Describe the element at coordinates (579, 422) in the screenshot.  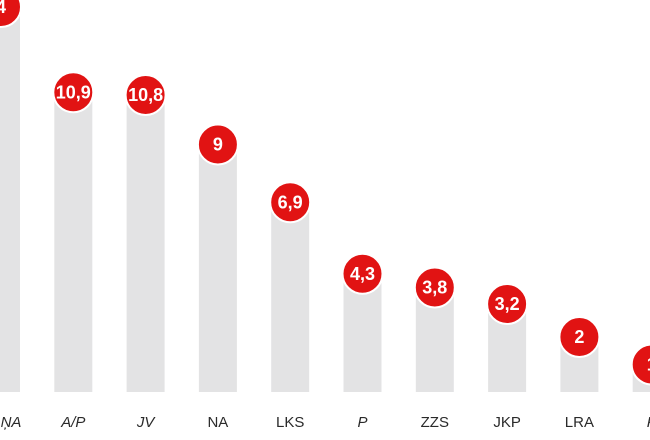
I see `category-label: LRA` at that location.